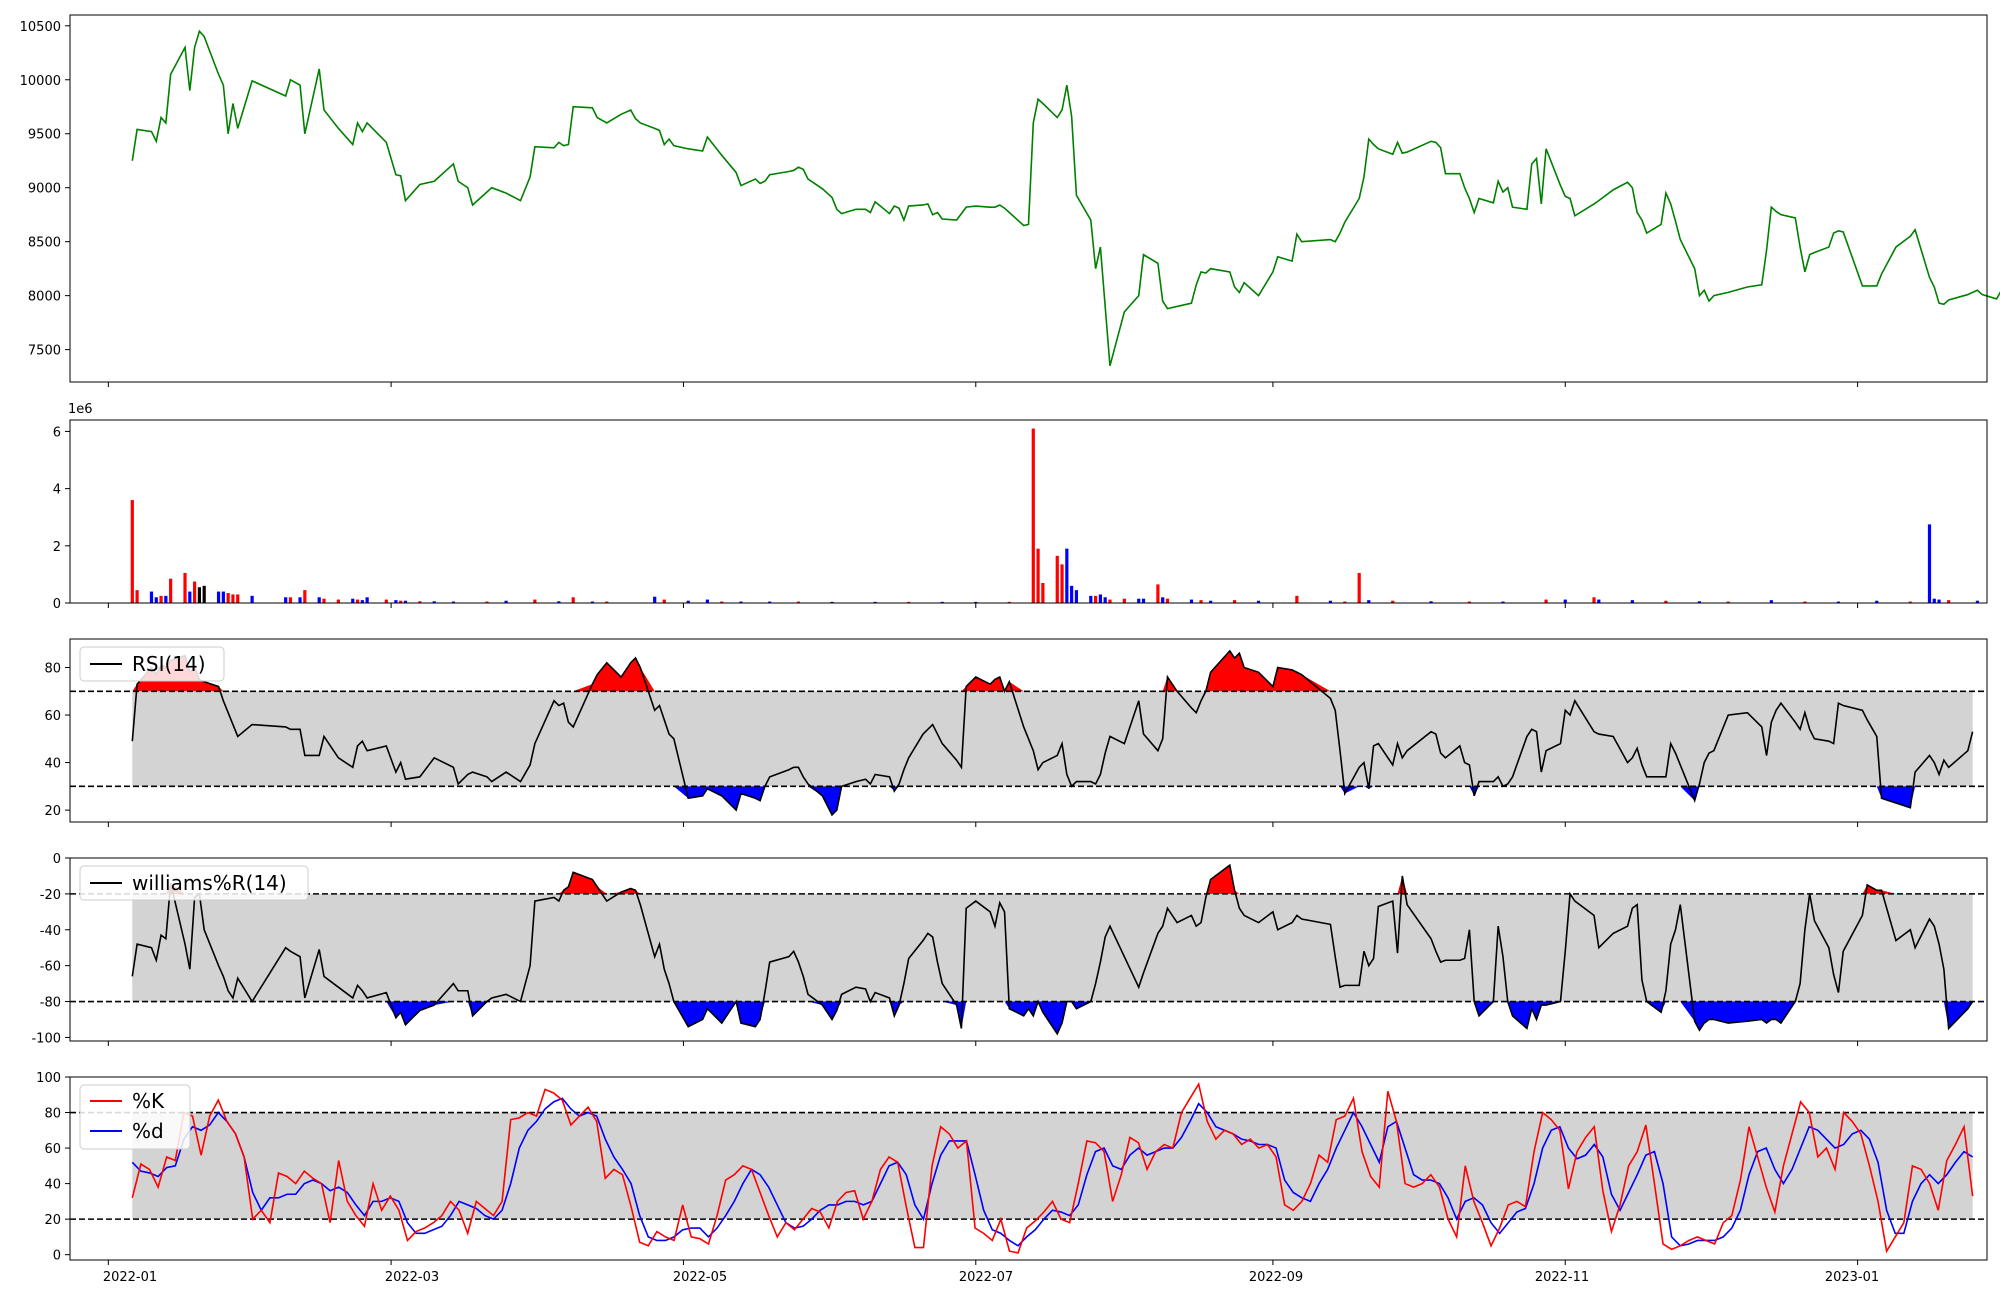 Image resolution: width=2000 pixels, height=1300 pixels. Describe the element at coordinates (50, 931) in the screenshot. I see `y-tick-label: -40` at that location.